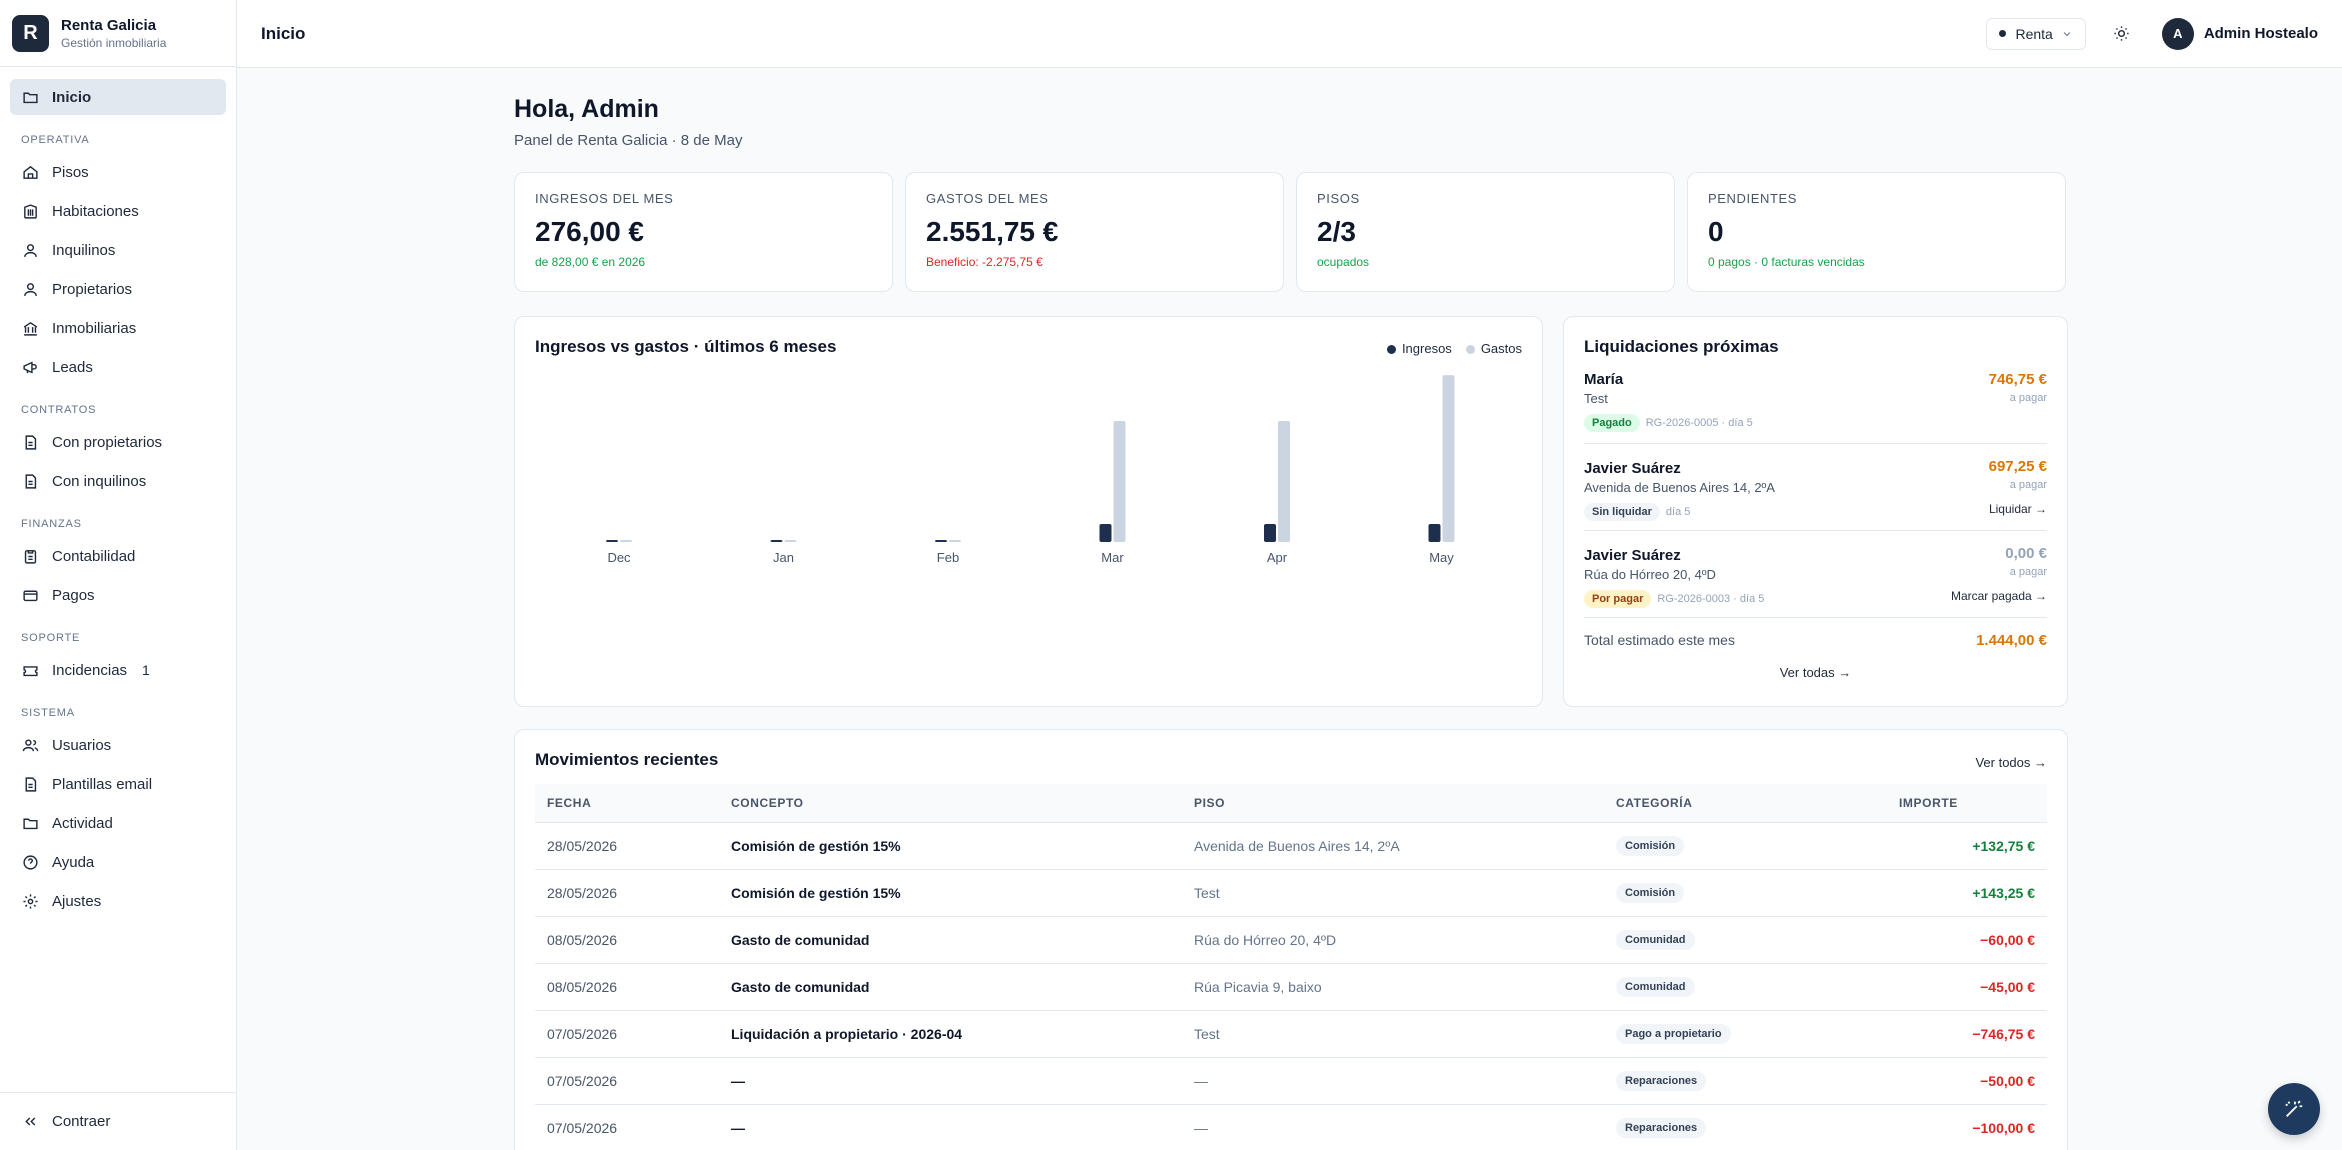  What do you see at coordinates (1967, 803) in the screenshot?
I see `column-header: IMPORTE` at bounding box center [1967, 803].